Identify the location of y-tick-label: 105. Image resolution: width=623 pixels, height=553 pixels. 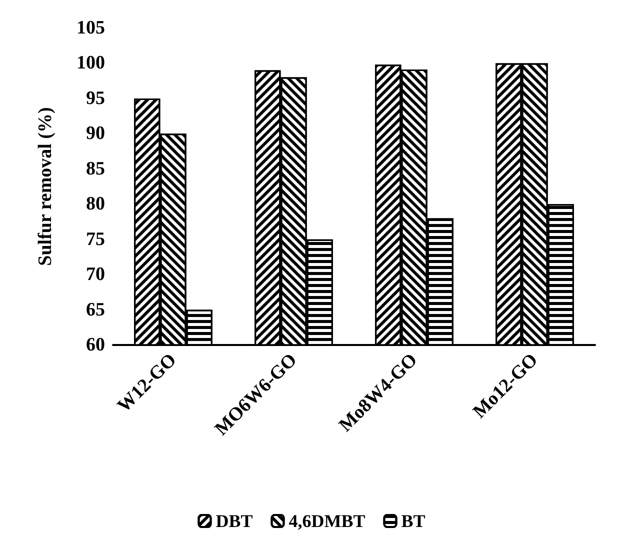
(90, 28).